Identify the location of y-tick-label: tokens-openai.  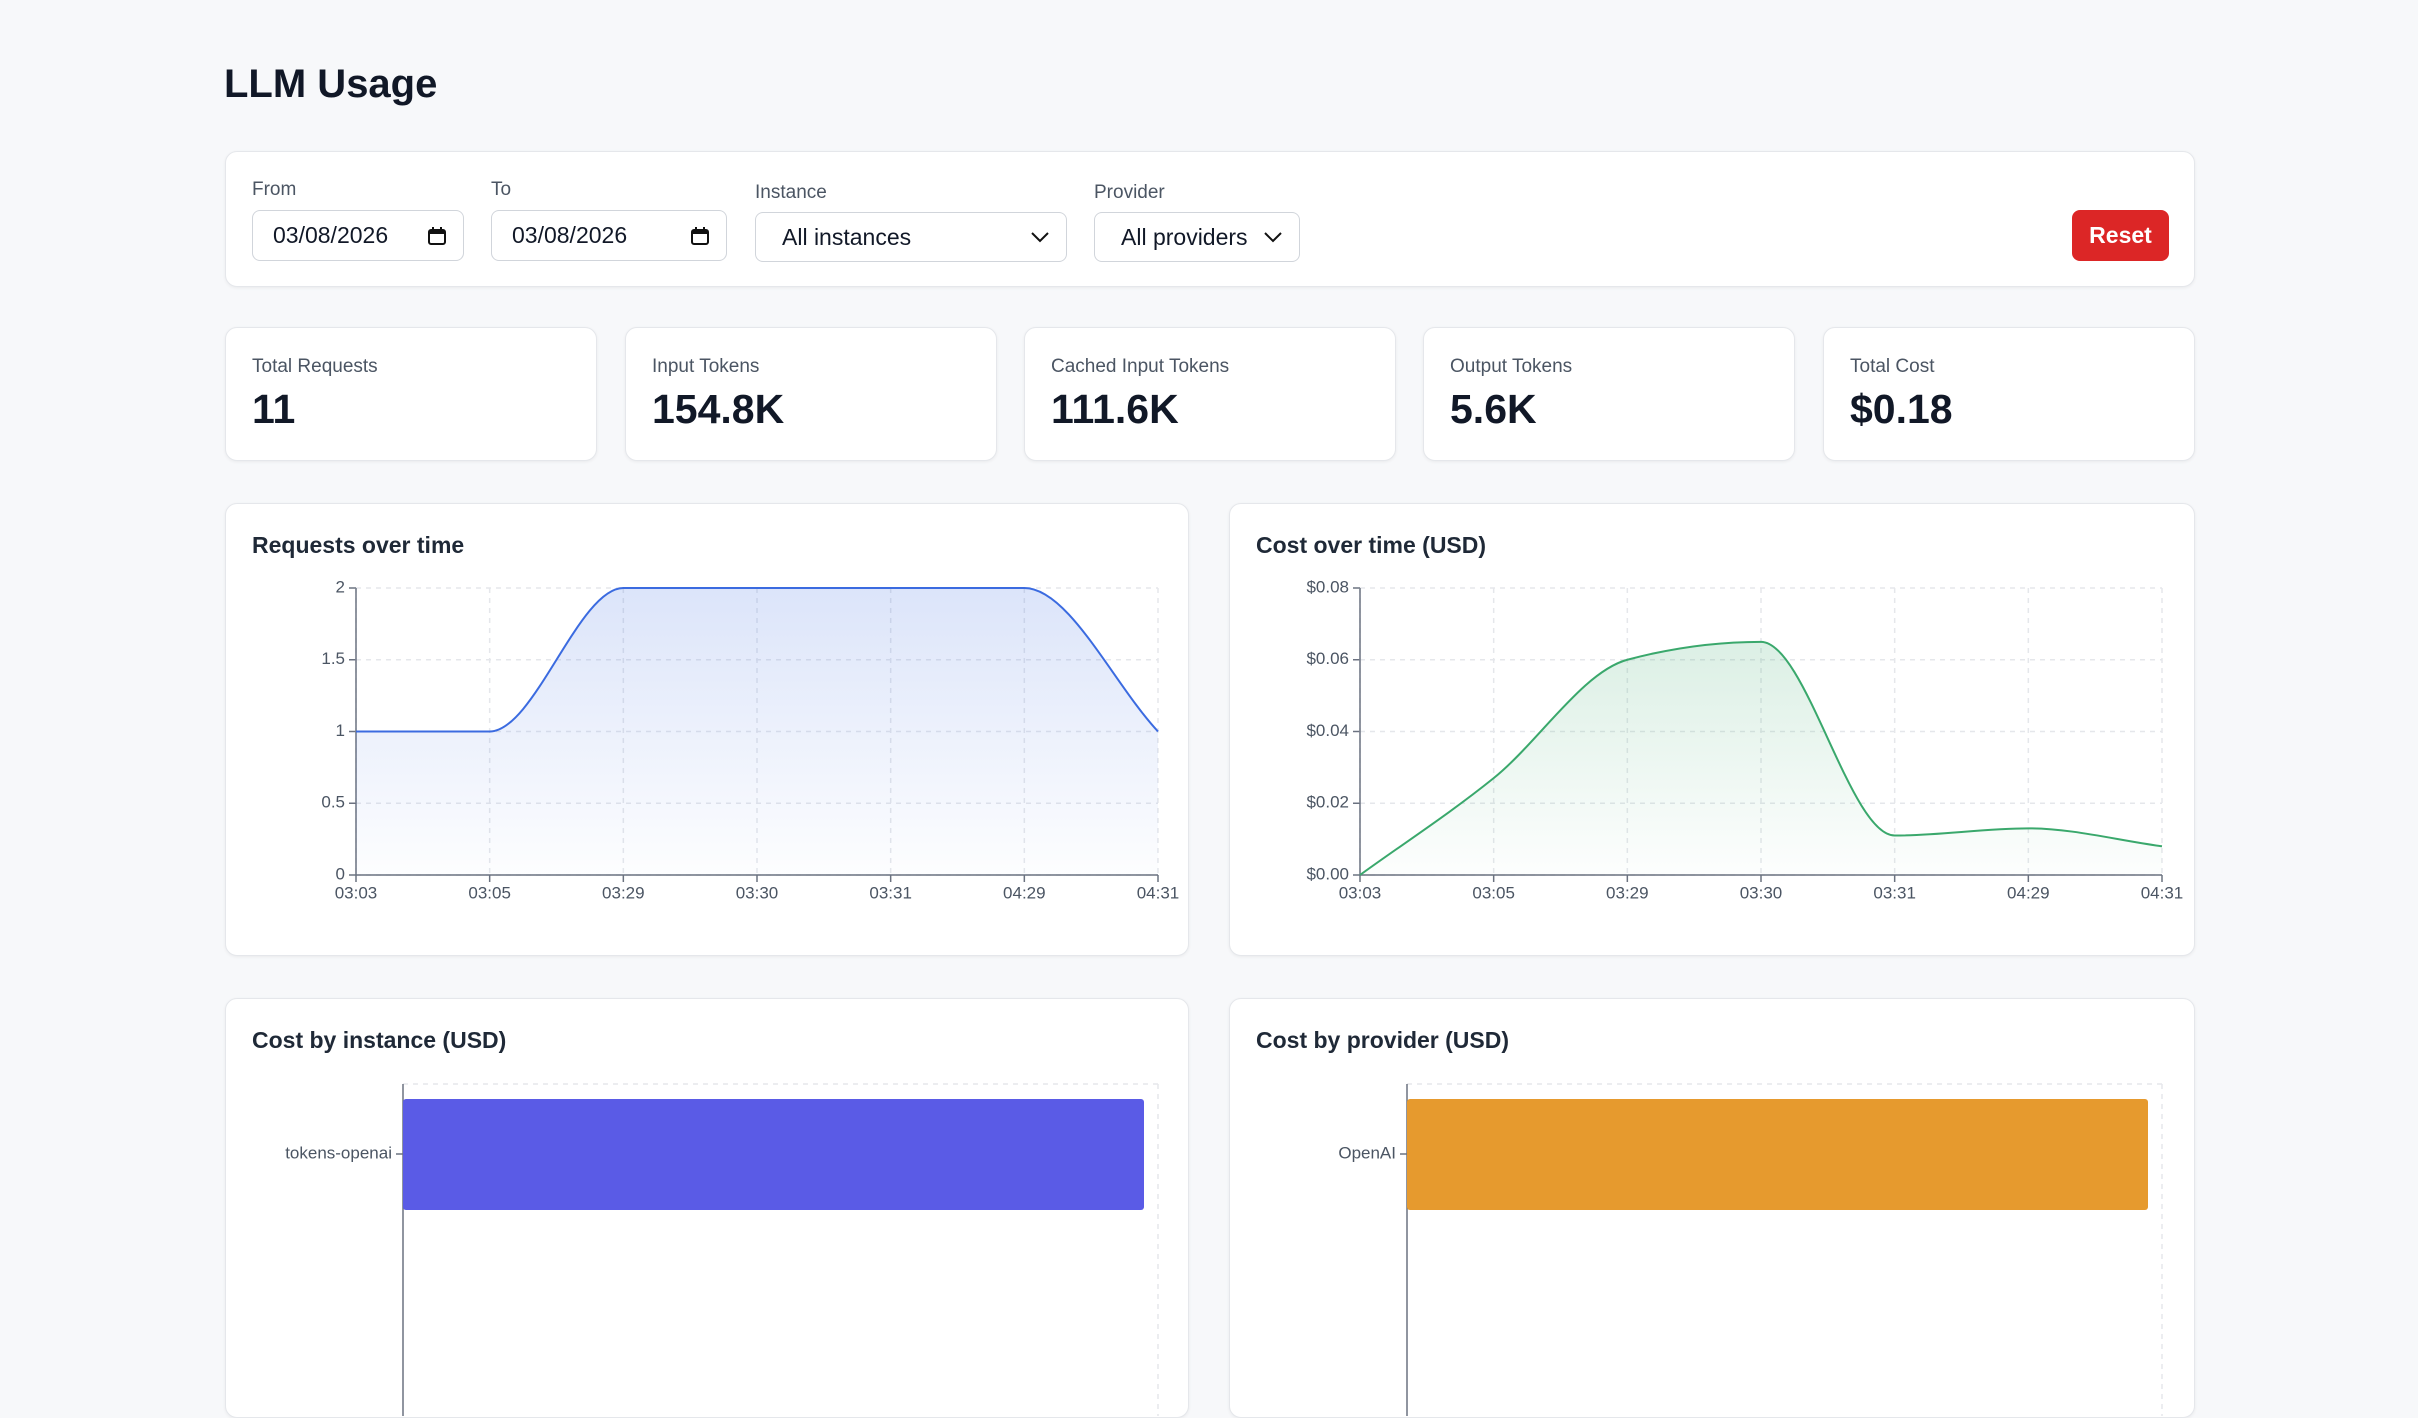
(338, 1152).